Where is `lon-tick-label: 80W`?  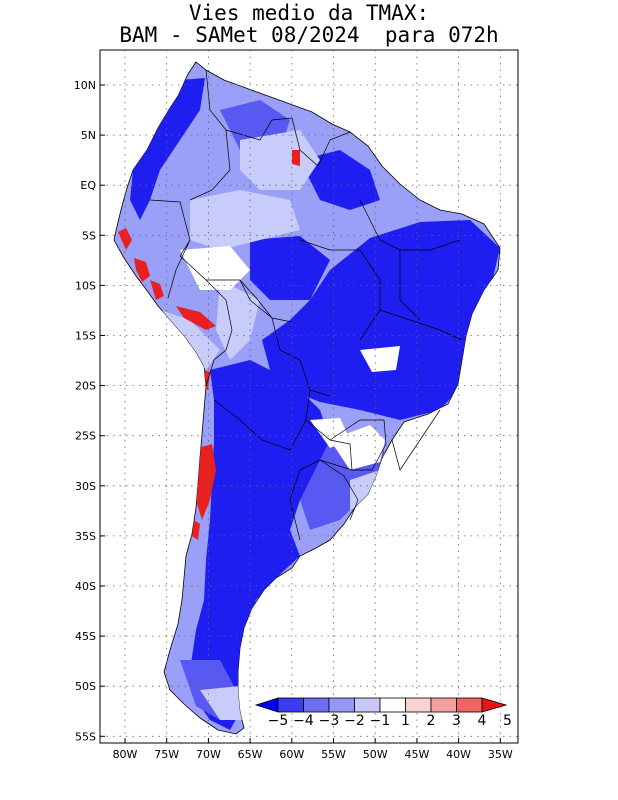 lon-tick-label: 80W is located at coordinates (125, 754).